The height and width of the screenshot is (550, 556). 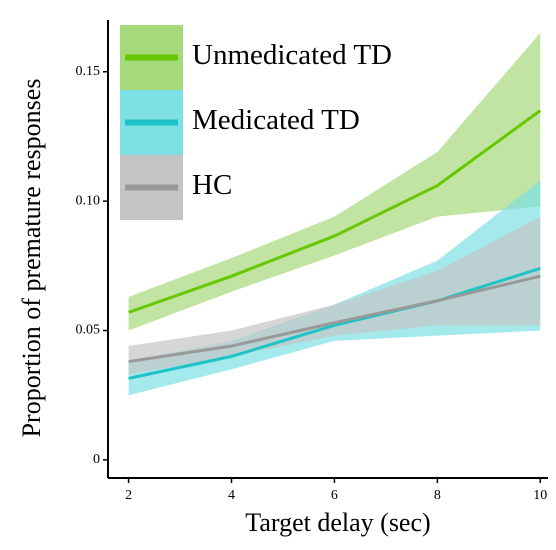 What do you see at coordinates (88, 71) in the screenshot?
I see `y-tick-label: 0.15` at bounding box center [88, 71].